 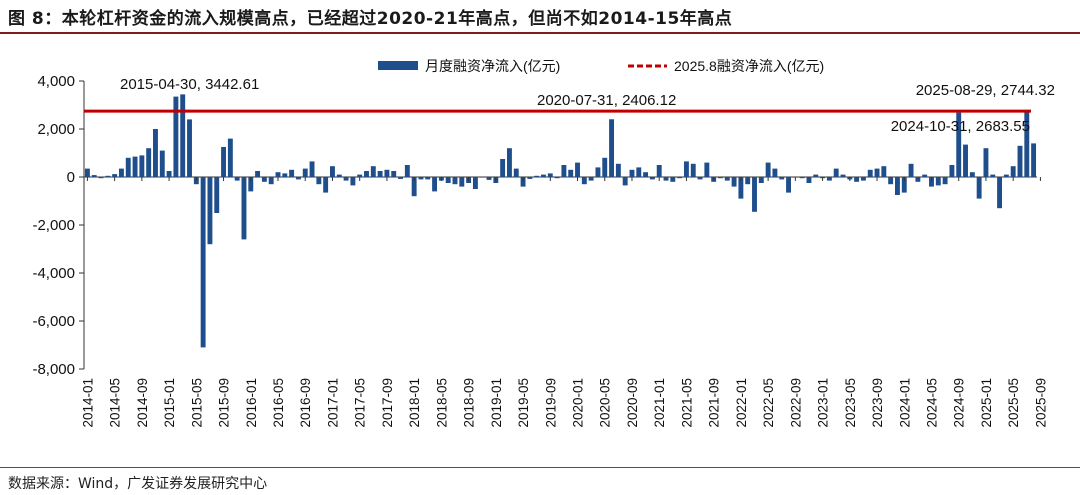 What do you see at coordinates (550, 403) in the screenshot?
I see `x-tick-label: 2019-09` at bounding box center [550, 403].